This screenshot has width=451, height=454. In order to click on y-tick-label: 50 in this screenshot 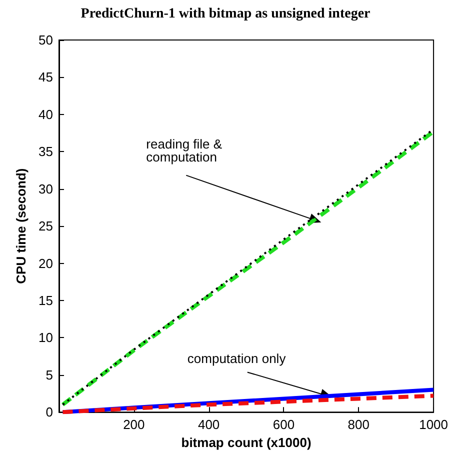, I will do `click(45, 40)`.